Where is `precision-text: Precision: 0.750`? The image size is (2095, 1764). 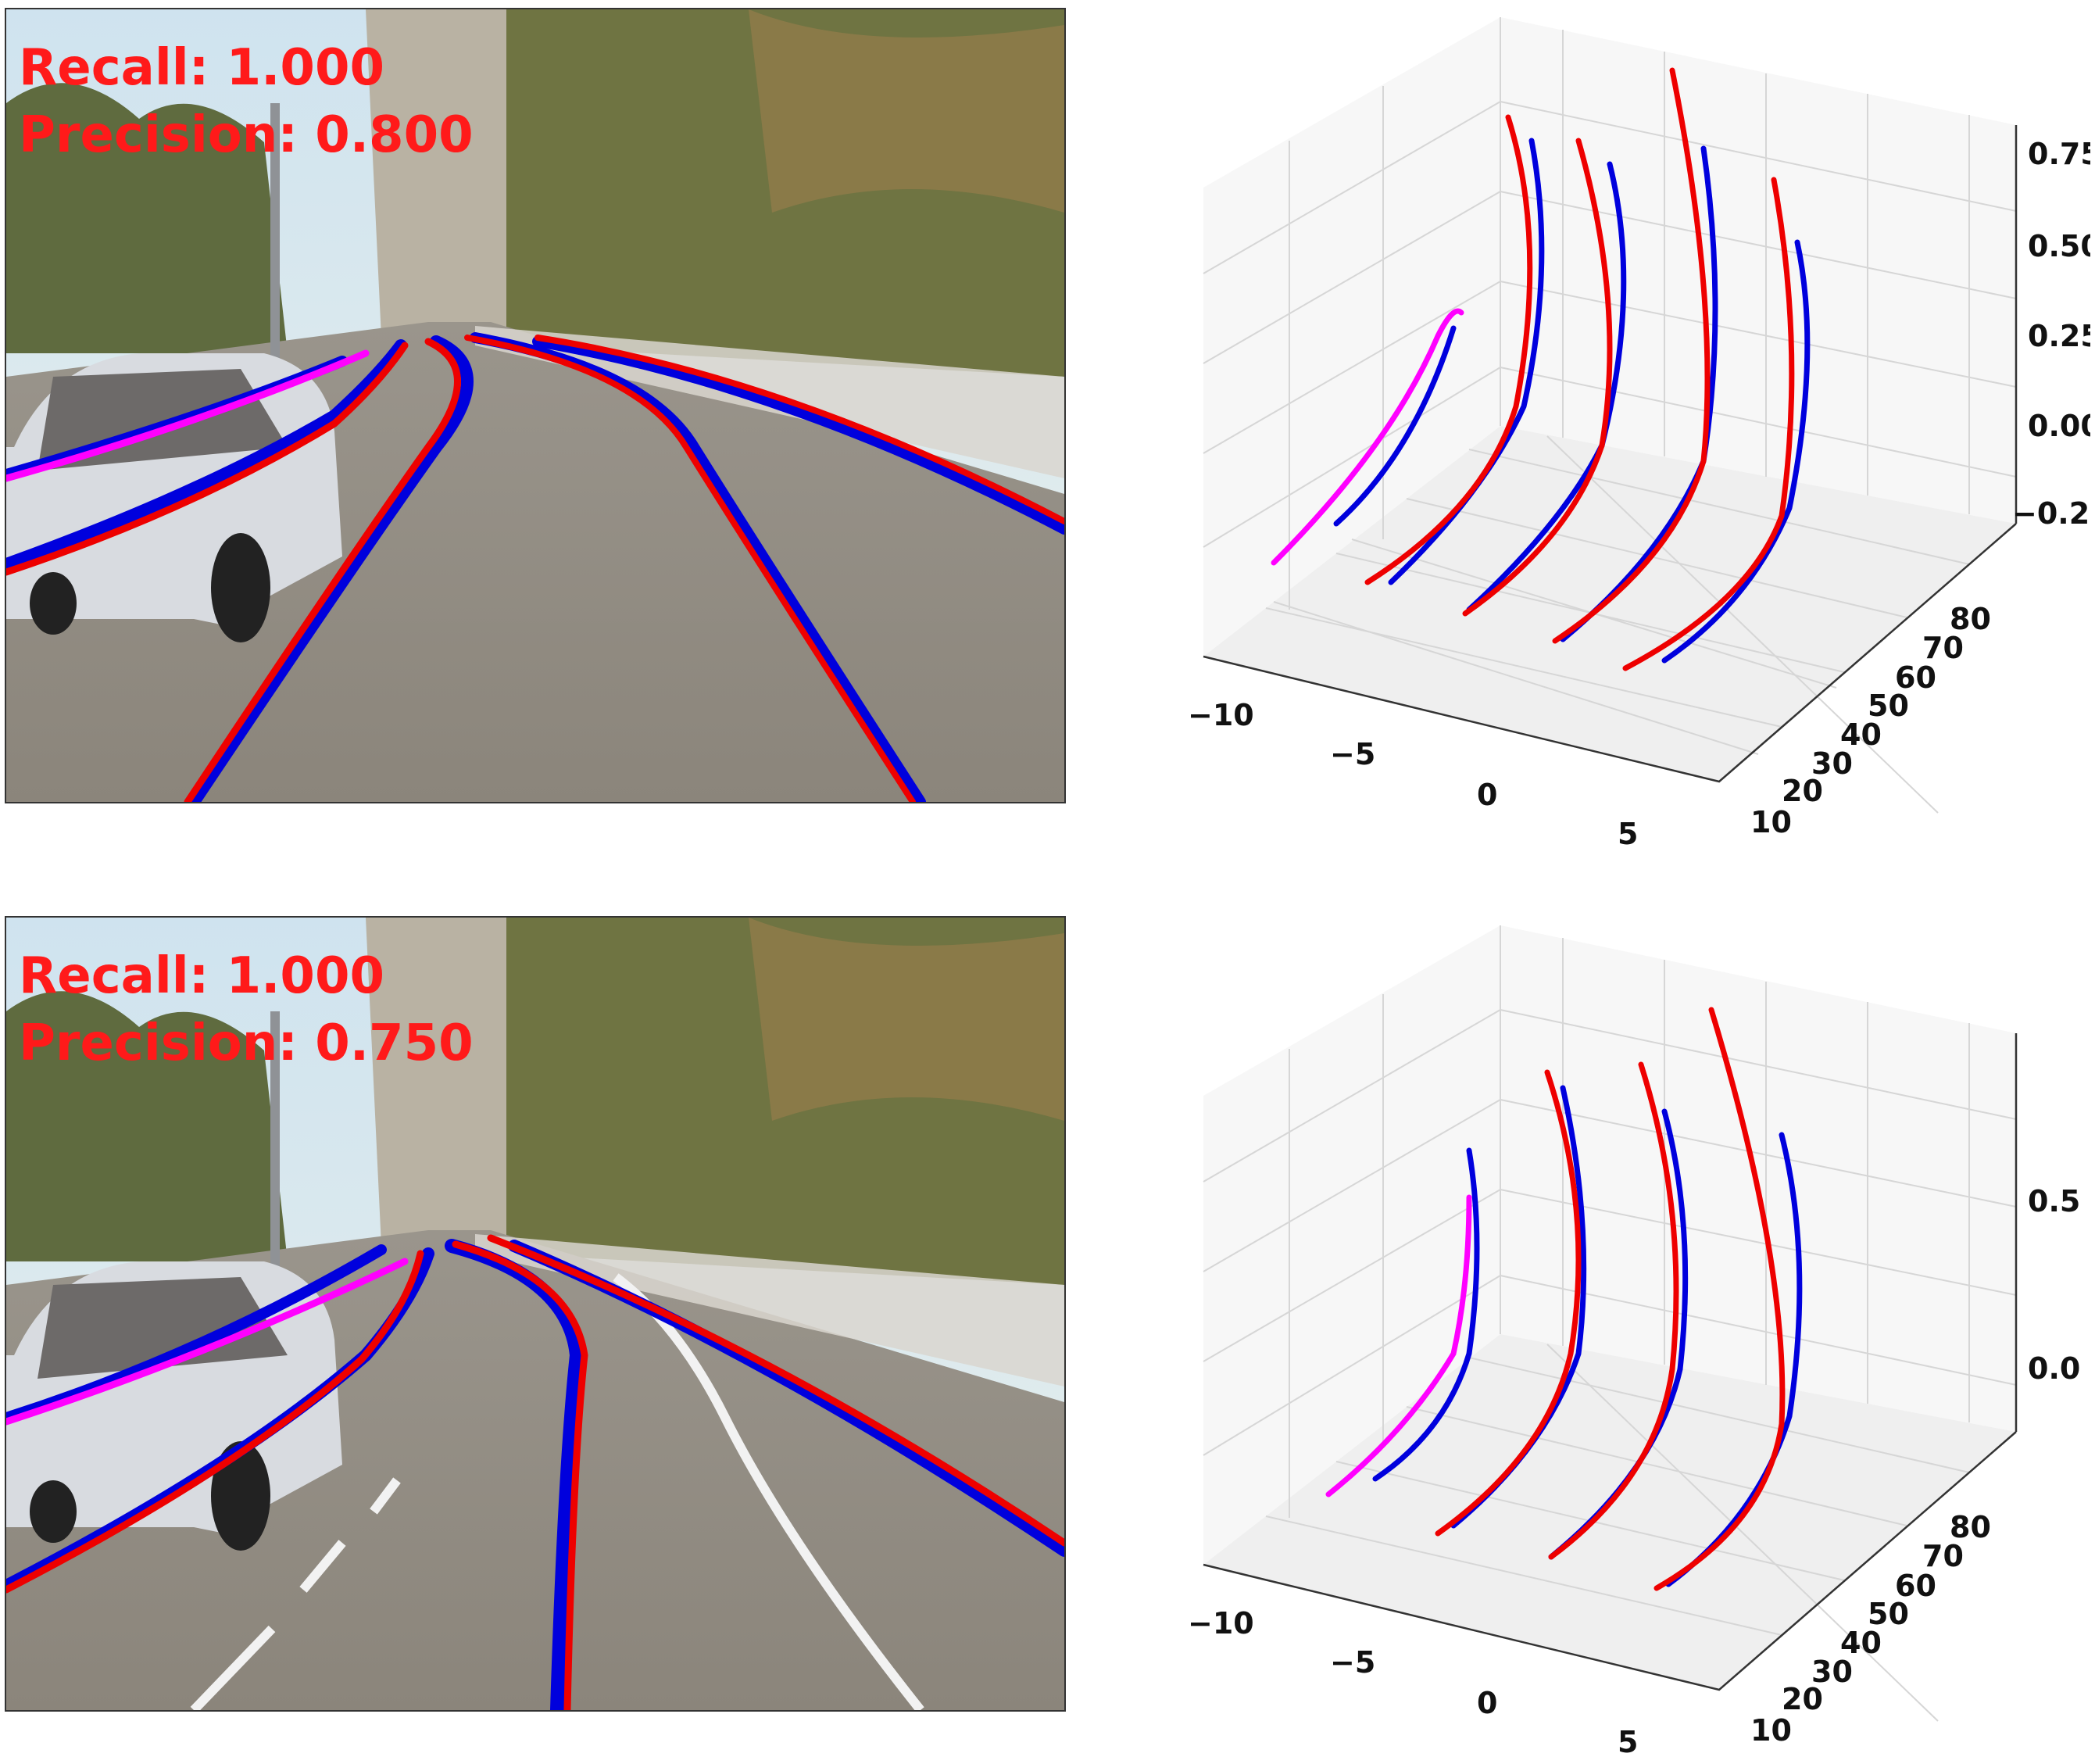
precision-text: Precision: 0.750 is located at coordinates (246, 1043).